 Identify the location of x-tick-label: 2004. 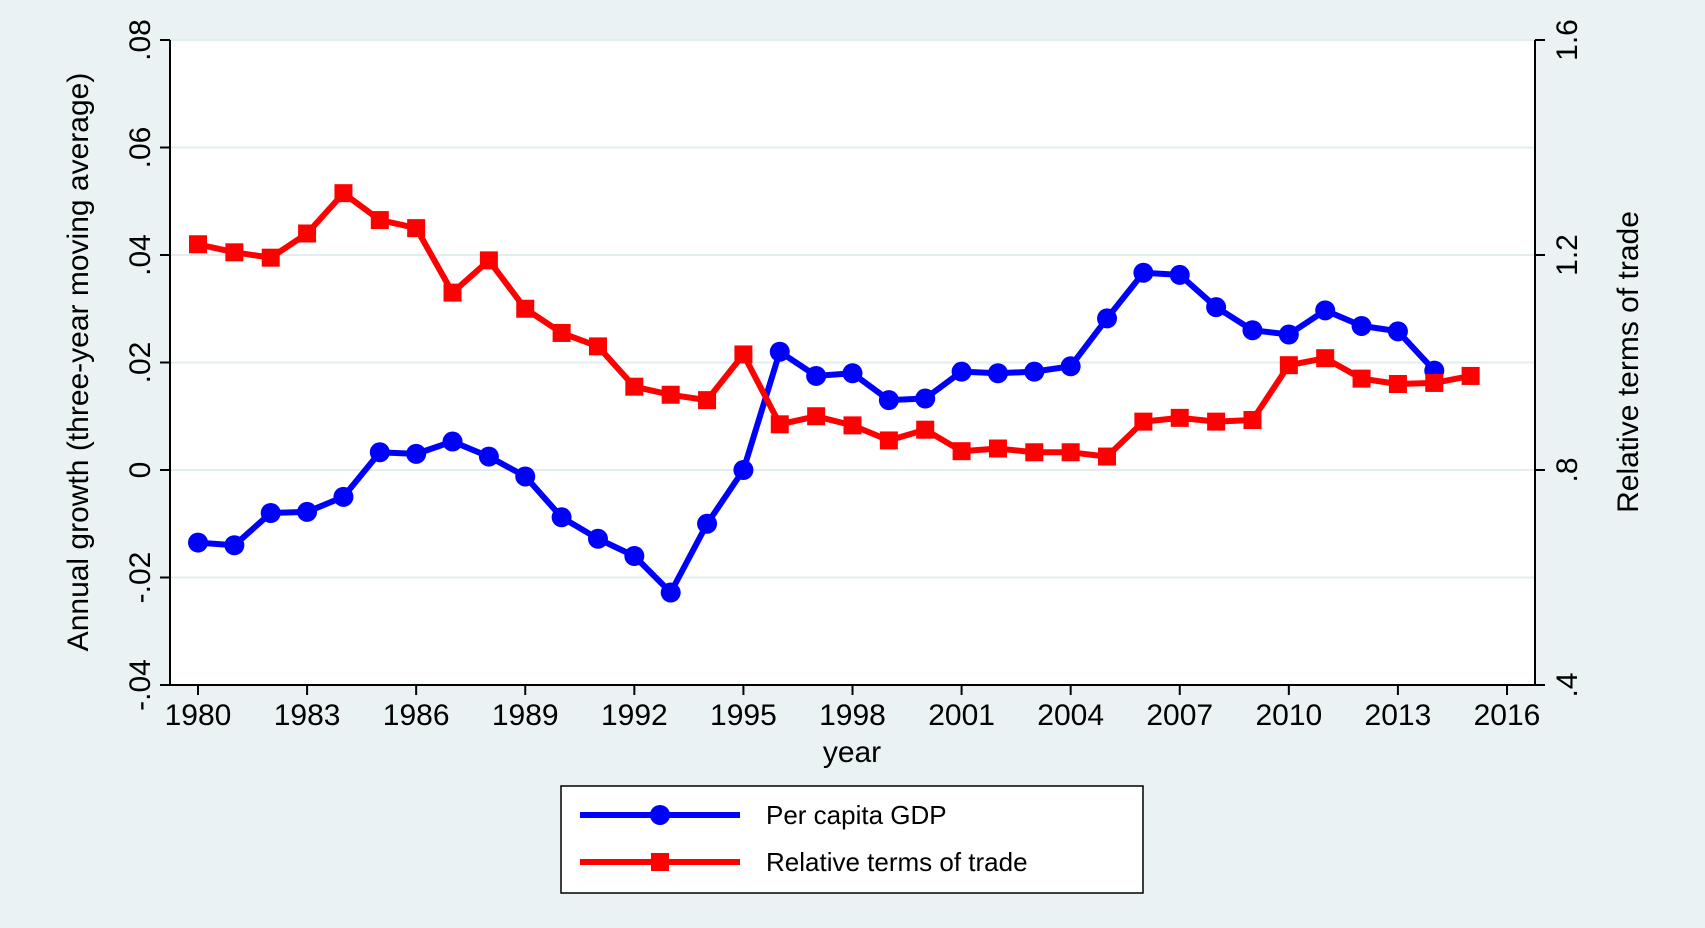
(1070, 715).